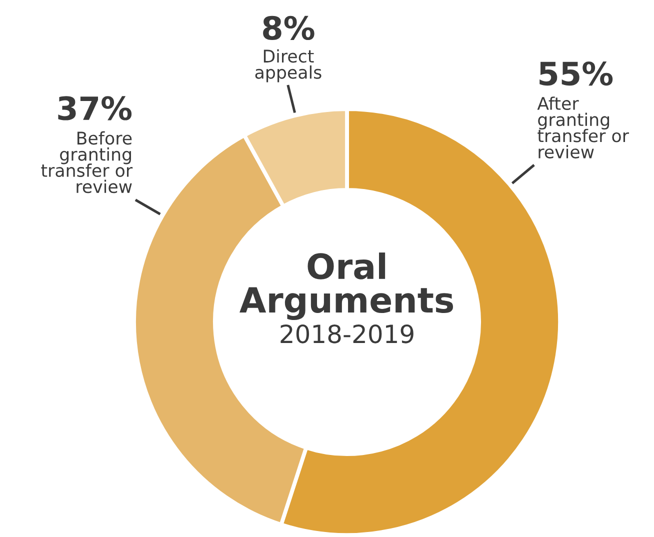 The height and width of the screenshot is (537, 654). What do you see at coordinates (87, 162) in the screenshot?
I see `slice-label: Before granting transfer or review` at bounding box center [87, 162].